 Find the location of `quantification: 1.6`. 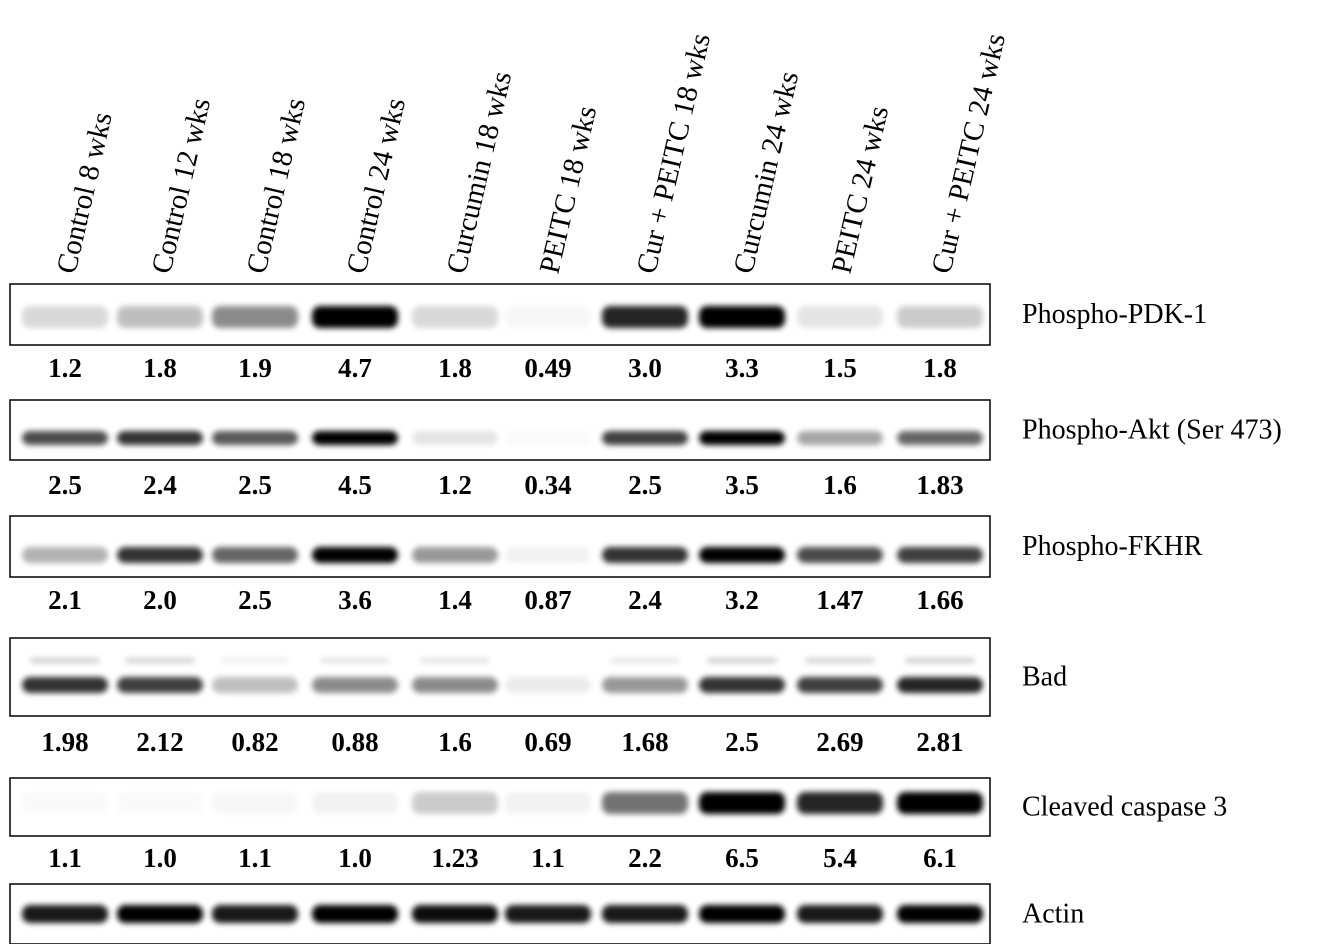

quantification: 1.6 is located at coordinates (840, 485).